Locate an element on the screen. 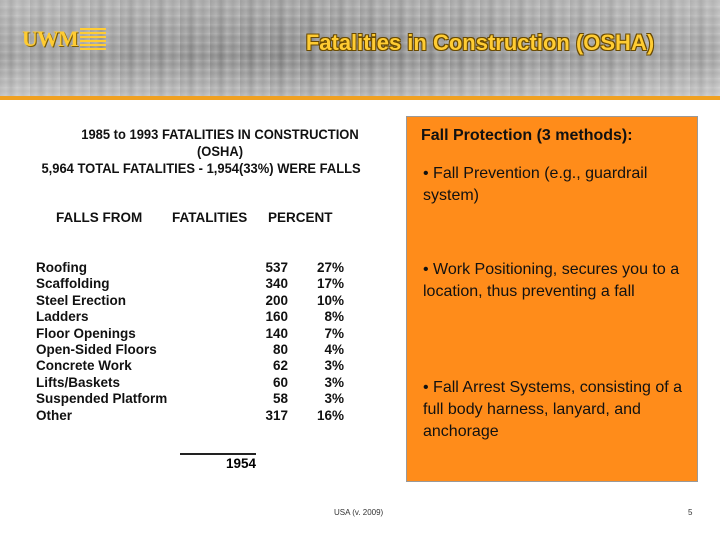 Image resolution: width=720 pixels, height=540 pixels. row-category: Roofing is located at coordinates (61, 267).